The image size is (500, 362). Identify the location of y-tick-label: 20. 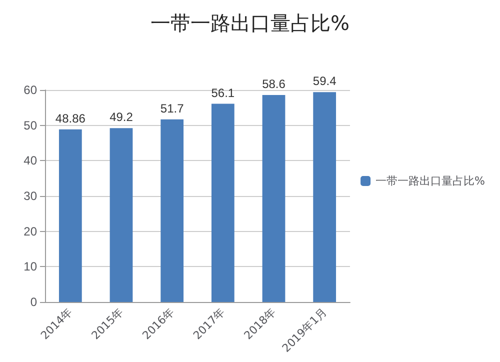
(31, 231).